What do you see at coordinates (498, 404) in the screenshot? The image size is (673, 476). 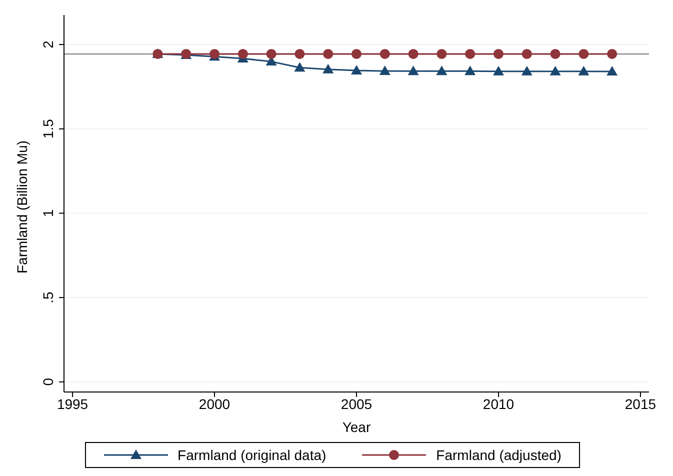 I see `x-tick-label: 2010` at bounding box center [498, 404].